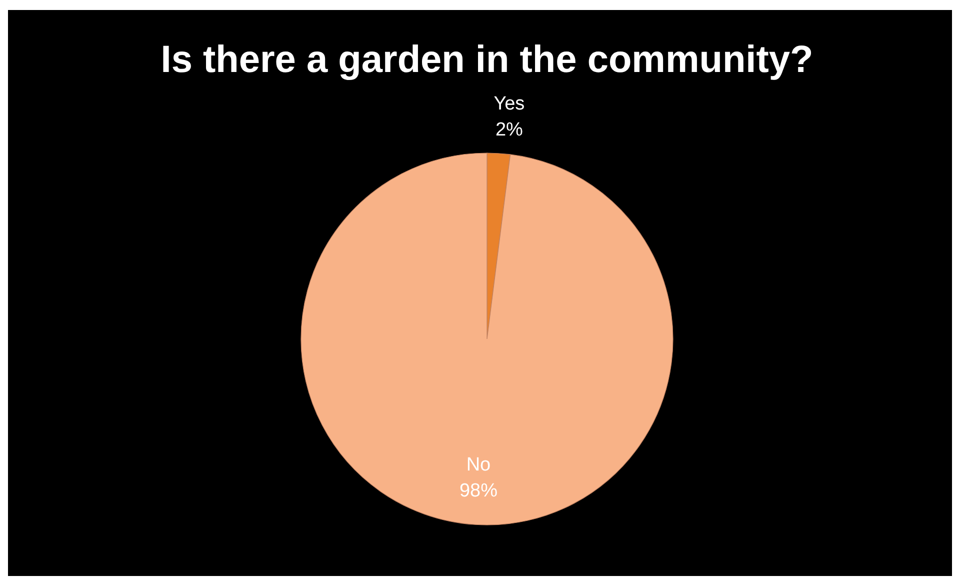  What do you see at coordinates (478, 465) in the screenshot?
I see `slice-label: No` at bounding box center [478, 465].